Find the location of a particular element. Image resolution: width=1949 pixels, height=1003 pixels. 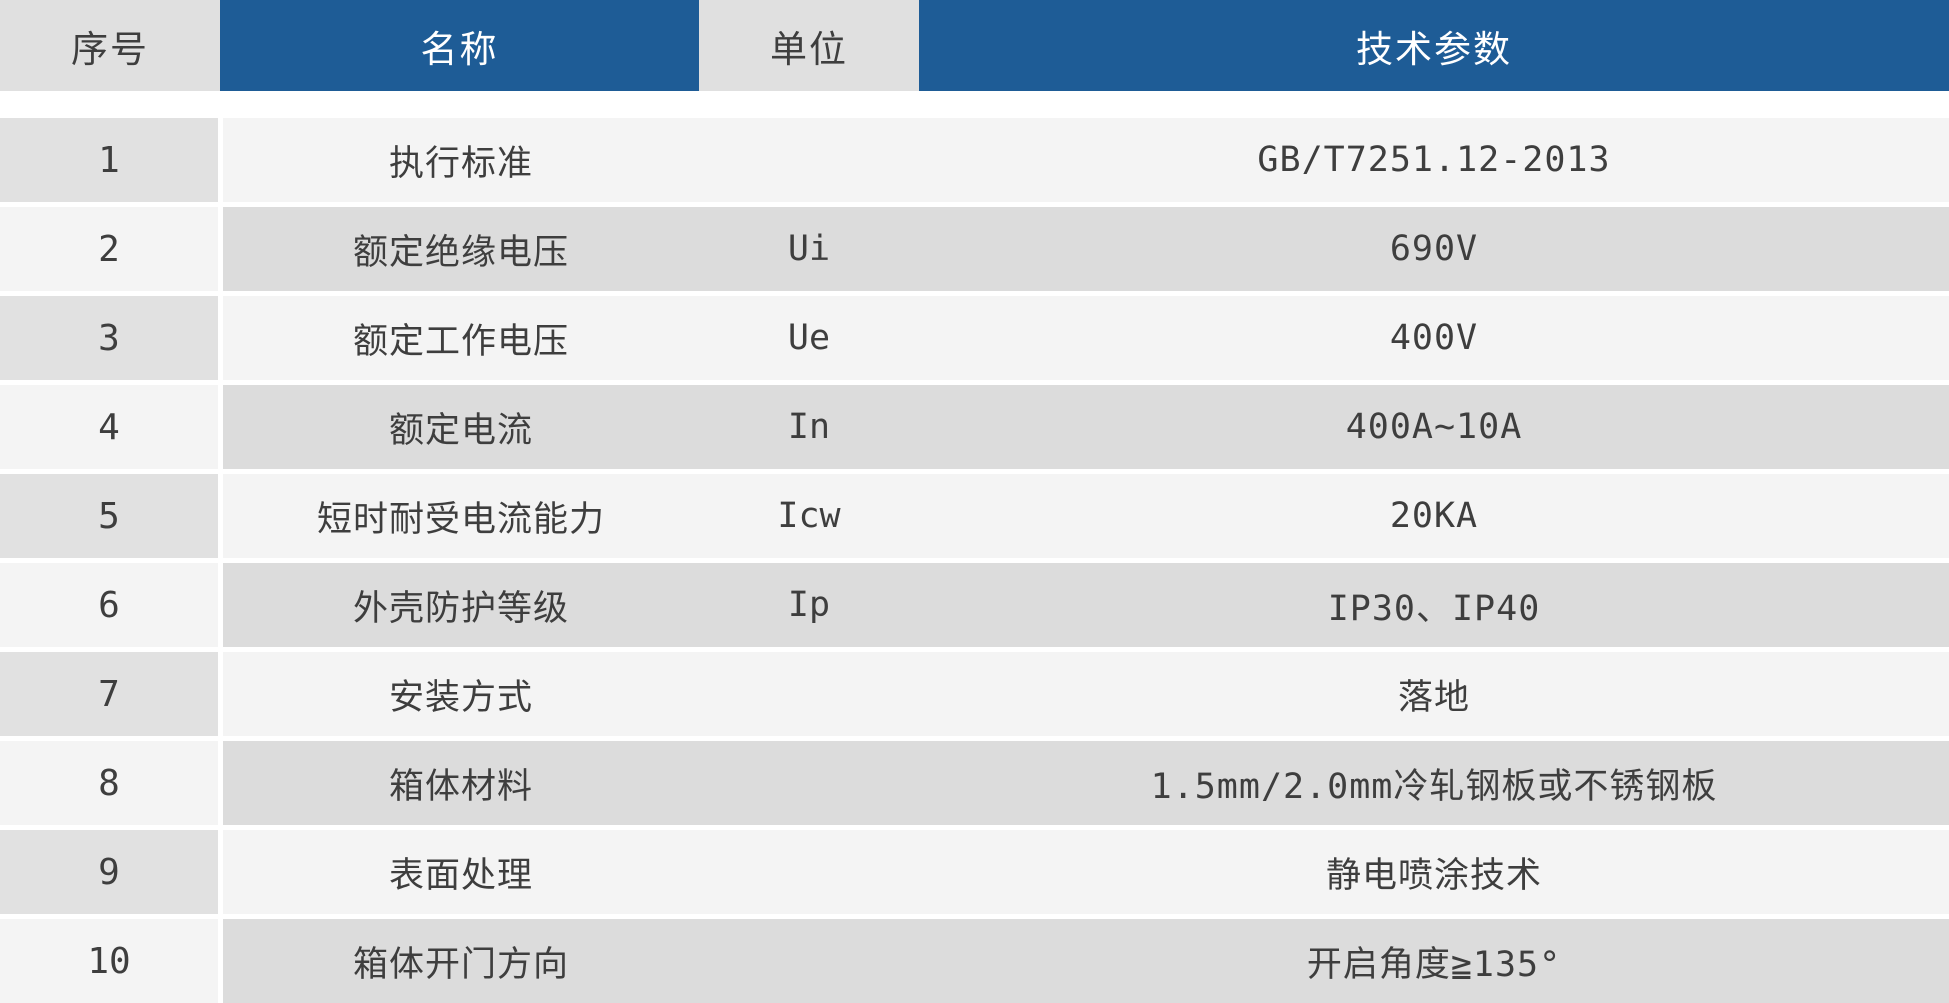

row-name: 短时耐受电流能力 is located at coordinates (460, 519).